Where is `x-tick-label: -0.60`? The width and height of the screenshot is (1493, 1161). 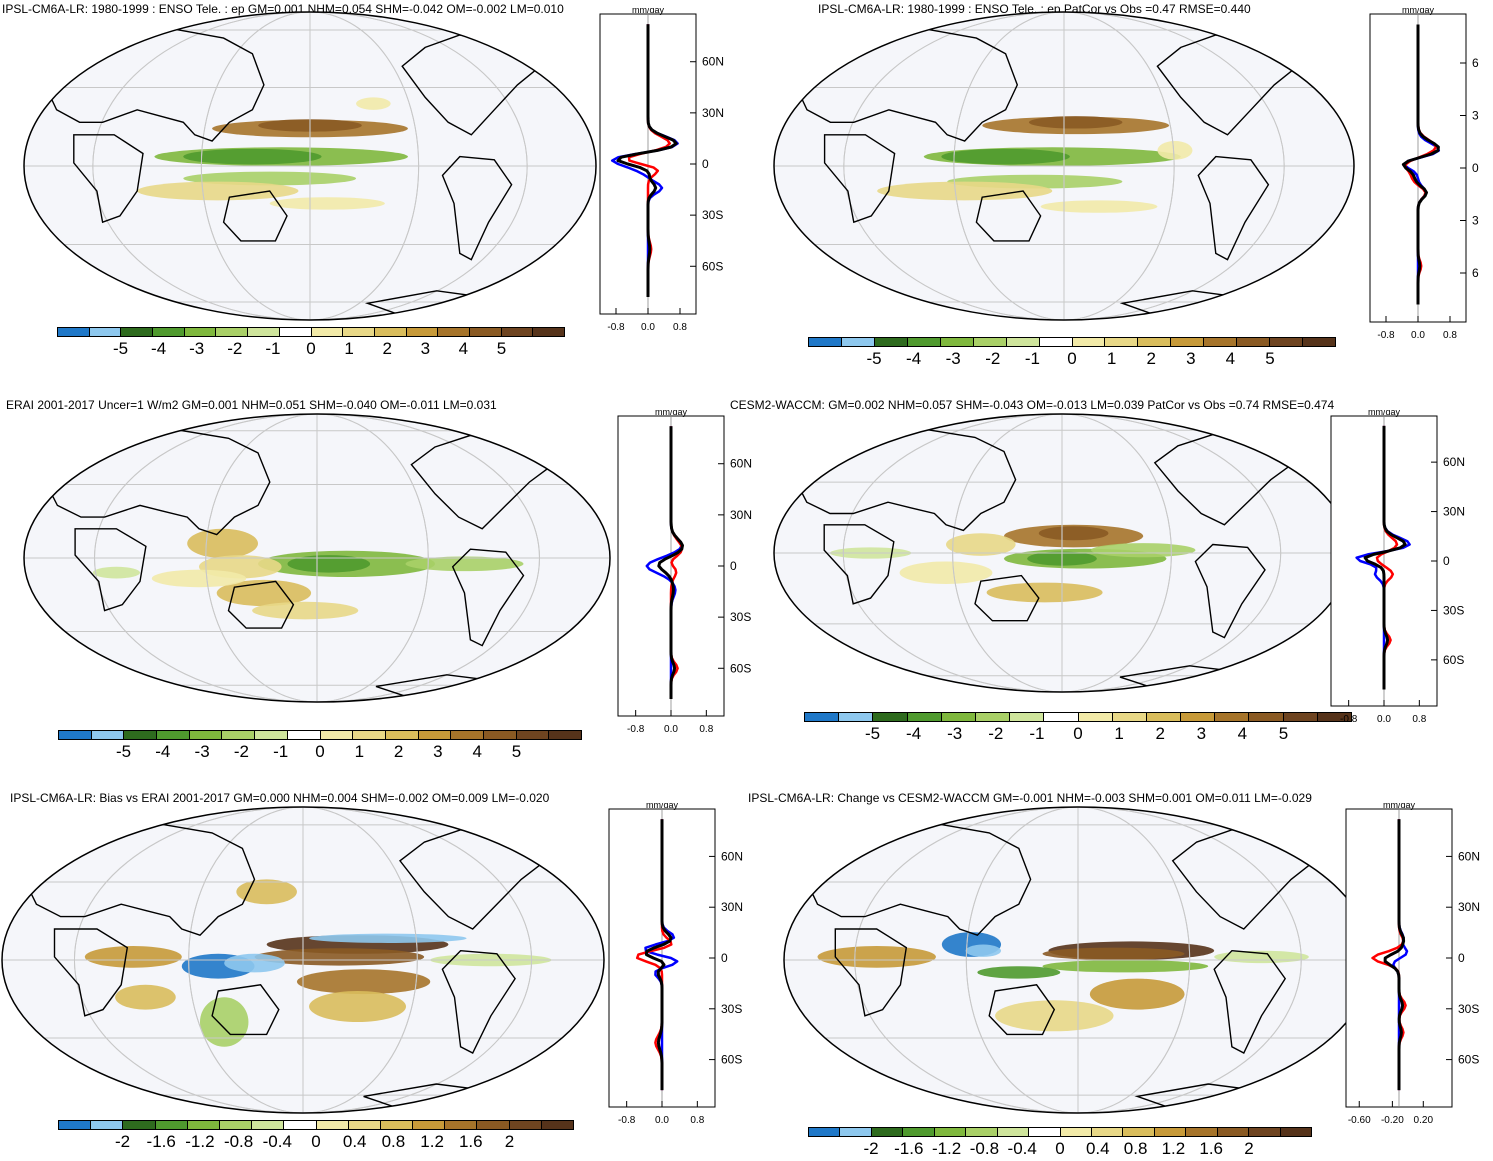 x-tick-label: -0.60 is located at coordinates (1359, 1120).